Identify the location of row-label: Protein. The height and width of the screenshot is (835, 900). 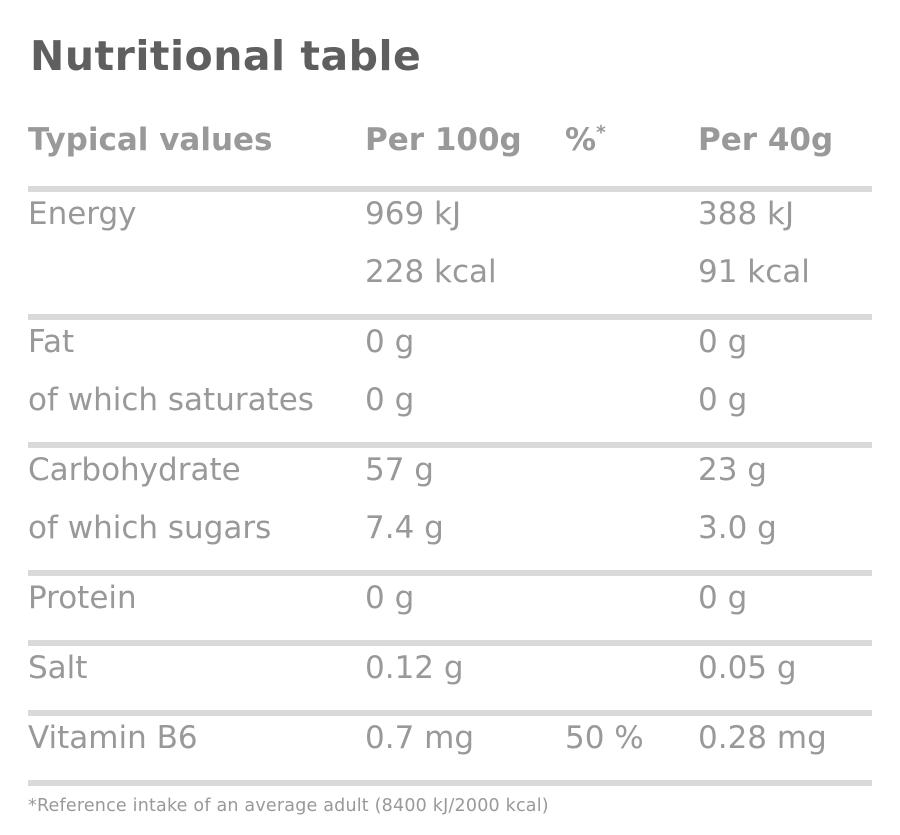
(82, 598).